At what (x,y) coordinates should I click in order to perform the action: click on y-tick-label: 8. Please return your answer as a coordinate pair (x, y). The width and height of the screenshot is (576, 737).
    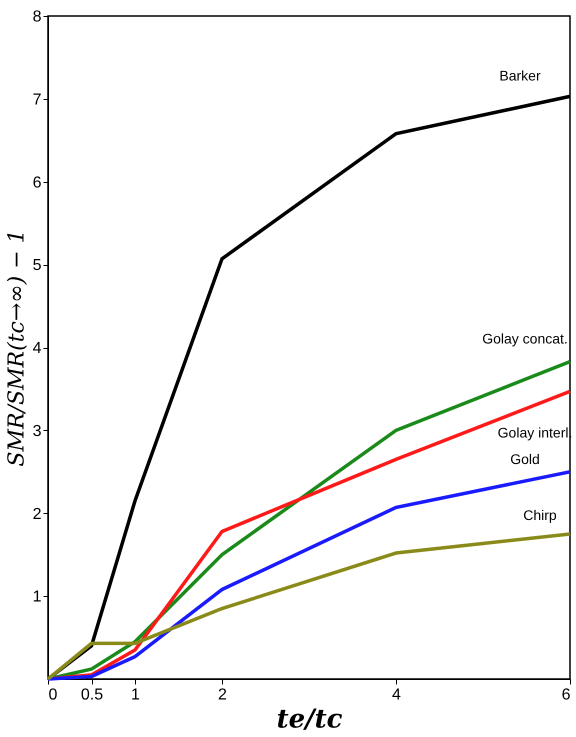
    Looking at the image, I should click on (37, 17).